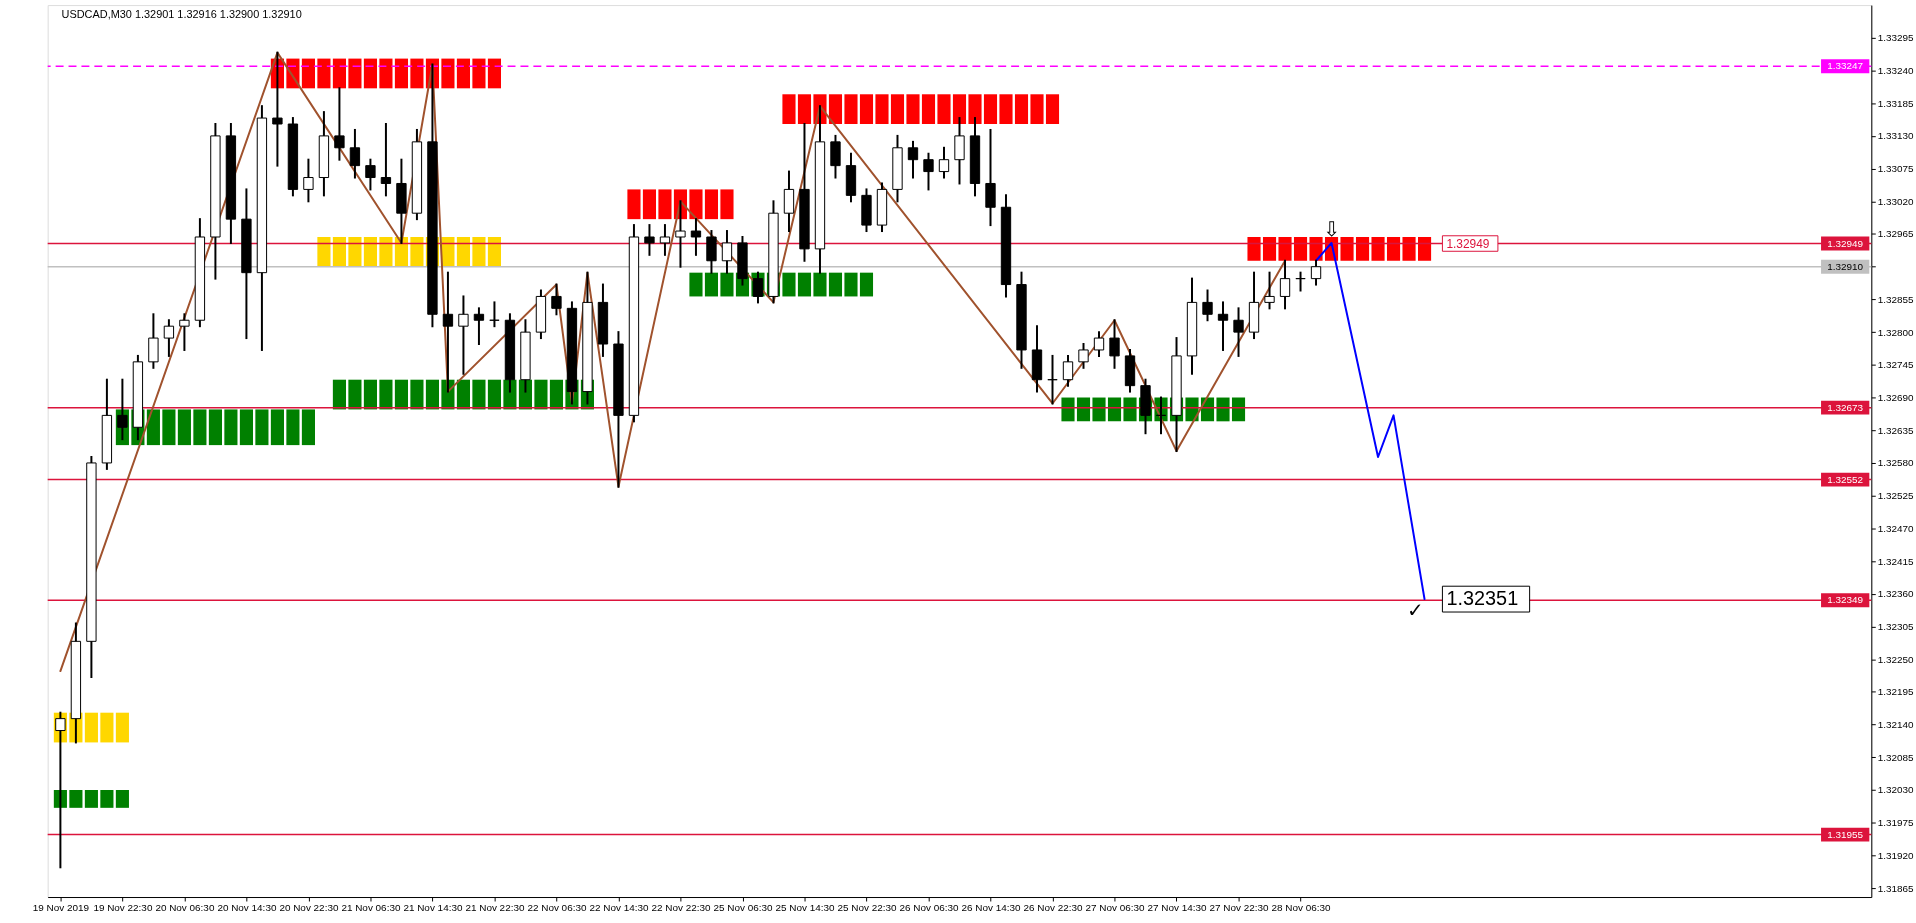  What do you see at coordinates (1370, 421) in the screenshot?
I see `line-series` at bounding box center [1370, 421].